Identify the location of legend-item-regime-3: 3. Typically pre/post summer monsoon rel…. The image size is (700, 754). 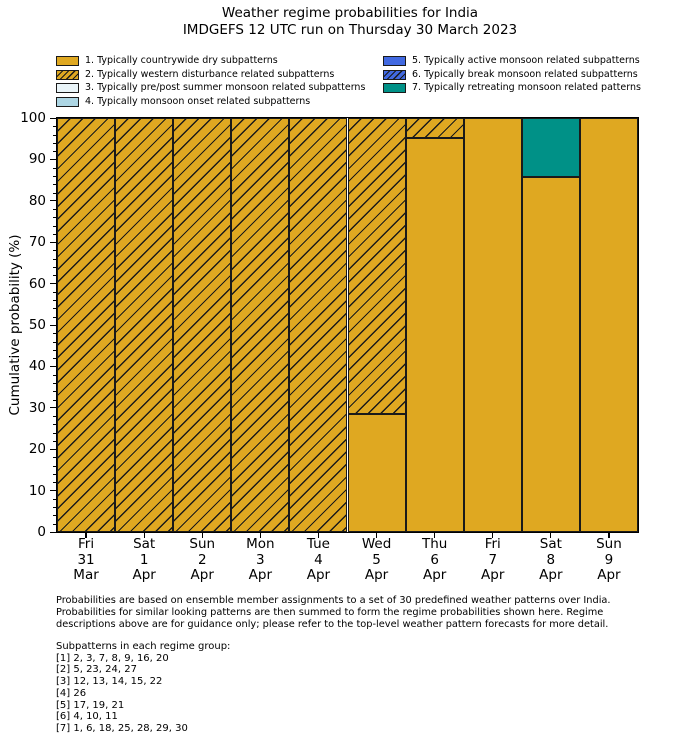
(210, 88).